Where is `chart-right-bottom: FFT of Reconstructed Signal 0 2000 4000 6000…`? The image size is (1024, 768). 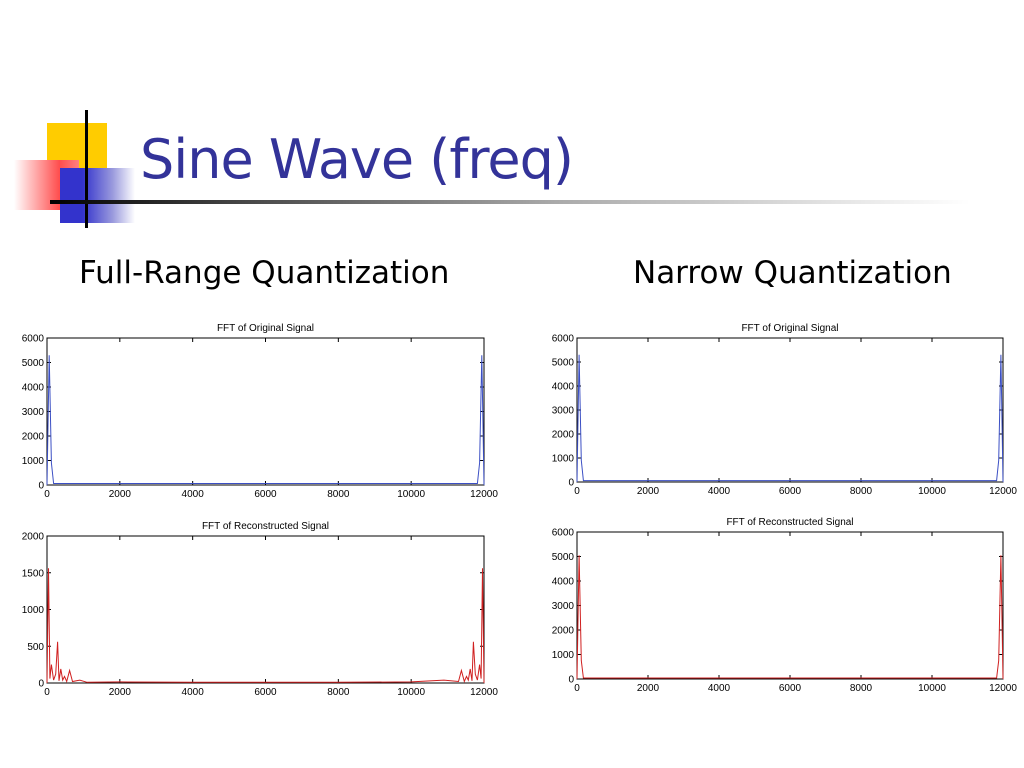
chart-right-bottom: FFT of Reconstructed Signal 0 2000 4000 6000… is located at coordinates (785, 605).